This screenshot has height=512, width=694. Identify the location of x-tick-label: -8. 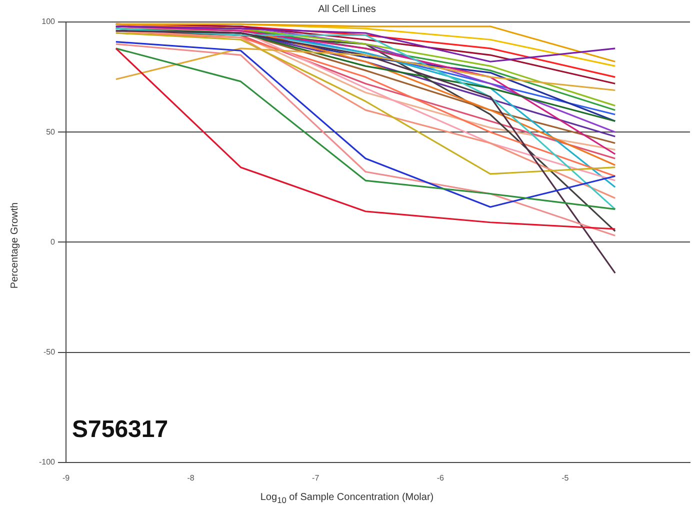
(191, 477).